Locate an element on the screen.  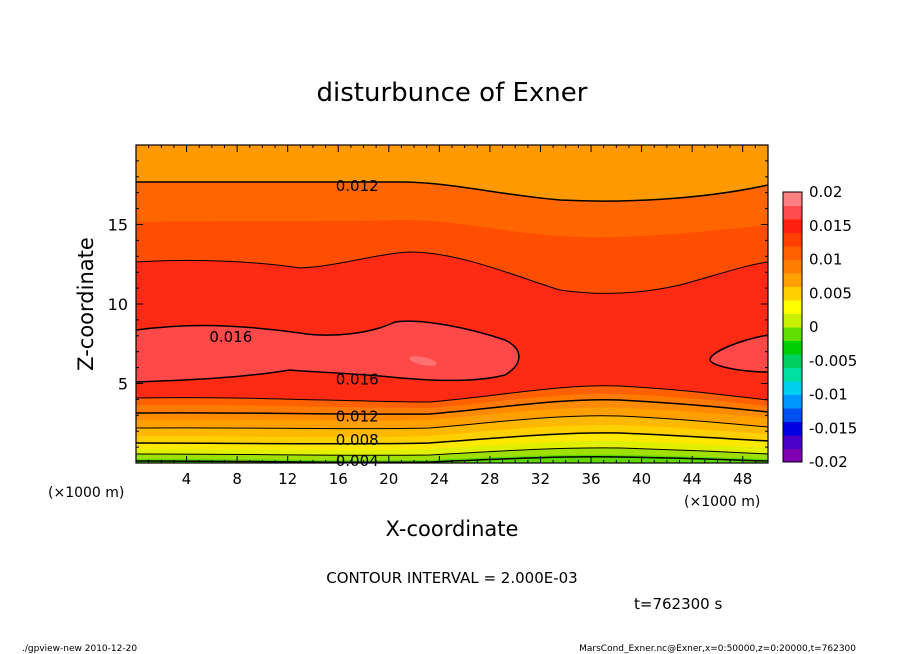
contour-line-0.010-lower is located at coordinates (452, 422).